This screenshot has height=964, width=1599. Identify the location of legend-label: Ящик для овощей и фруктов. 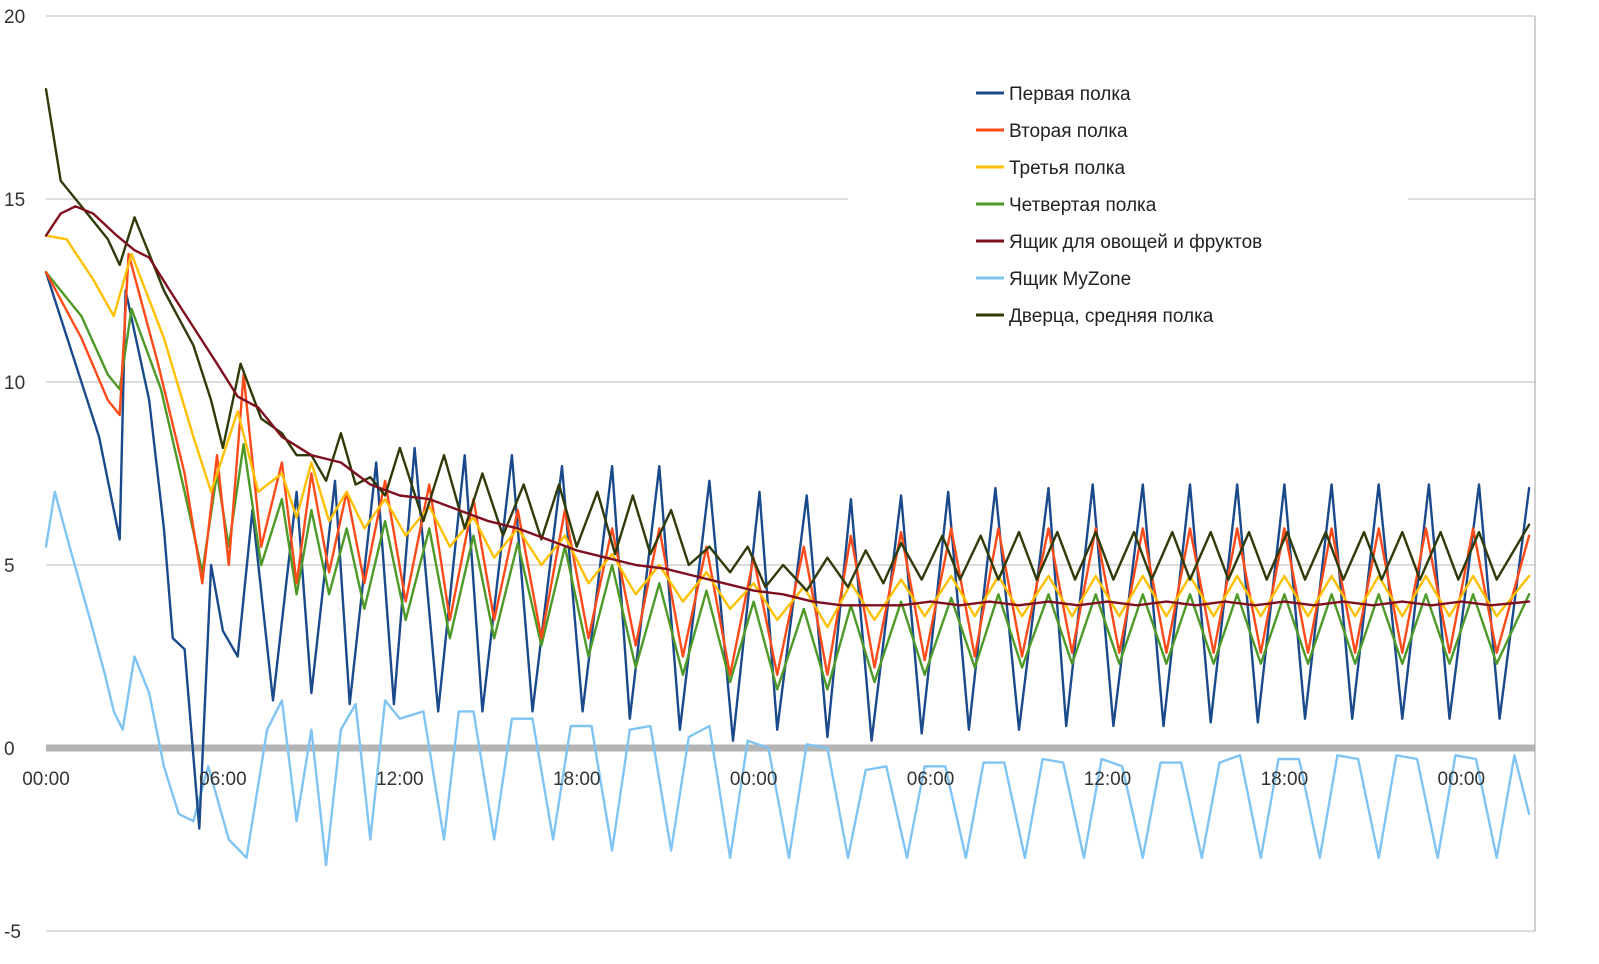
(1135, 242).